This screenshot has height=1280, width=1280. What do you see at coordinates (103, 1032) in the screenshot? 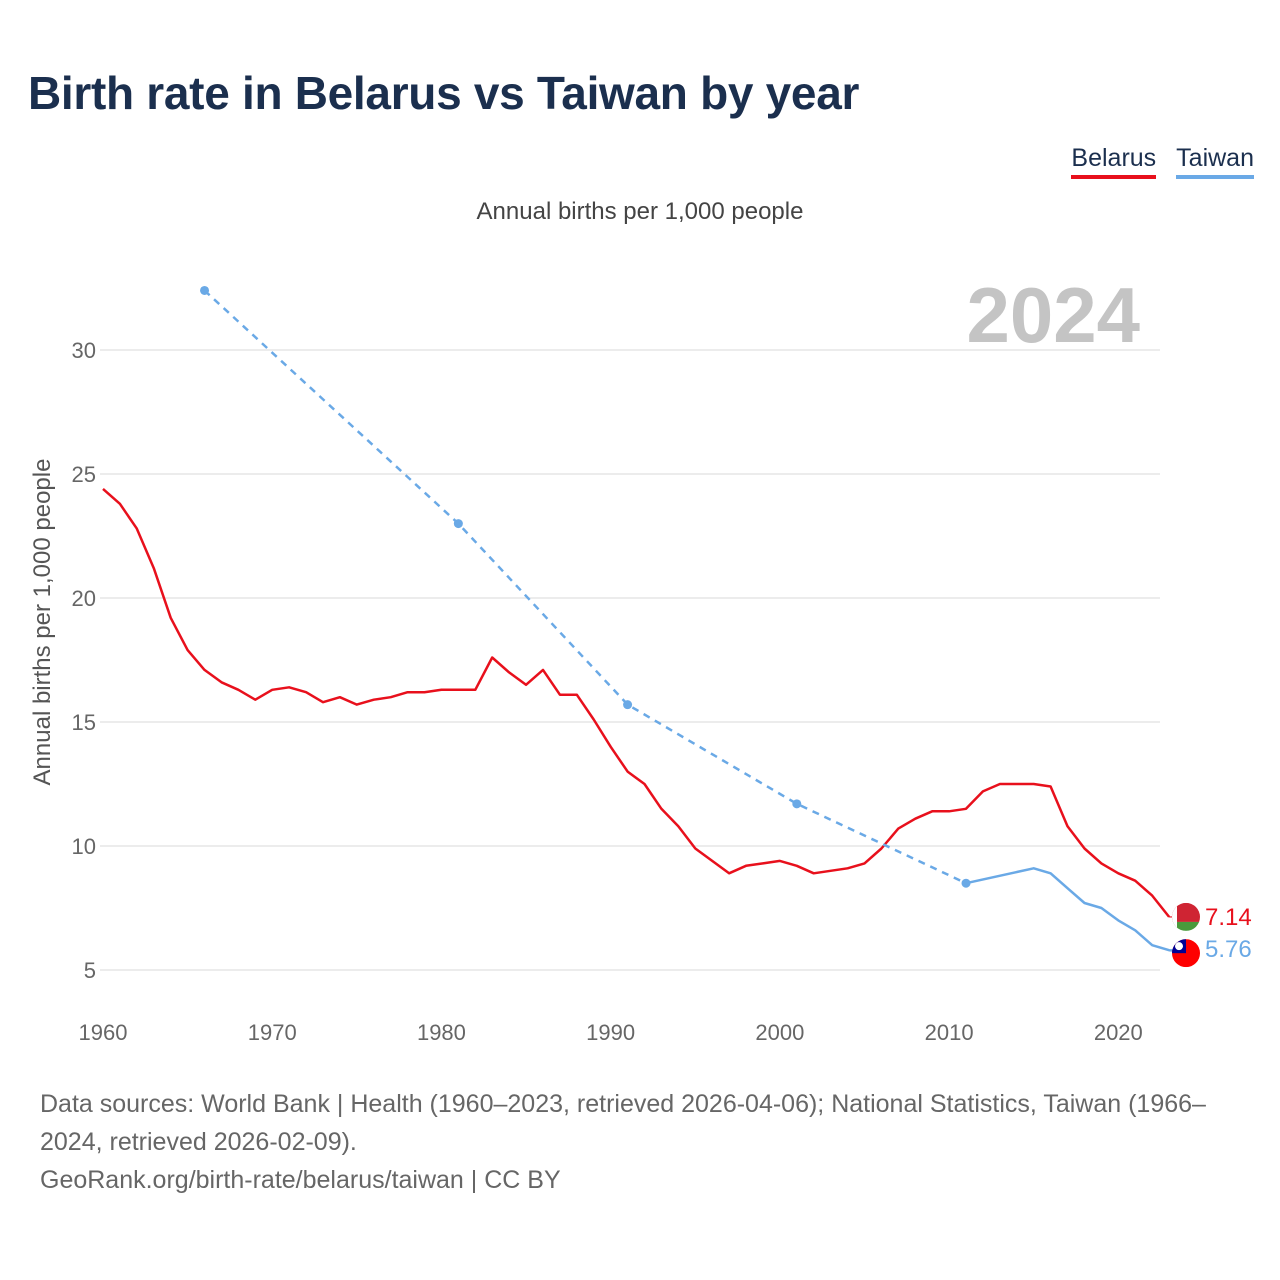
I see `x-tick-label: 1960` at bounding box center [103, 1032].